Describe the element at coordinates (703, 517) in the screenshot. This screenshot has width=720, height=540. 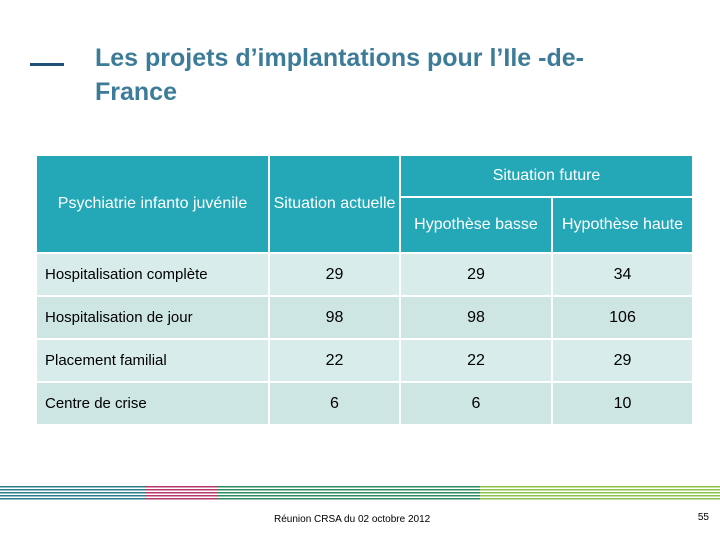
I see `page-number: 55` at that location.